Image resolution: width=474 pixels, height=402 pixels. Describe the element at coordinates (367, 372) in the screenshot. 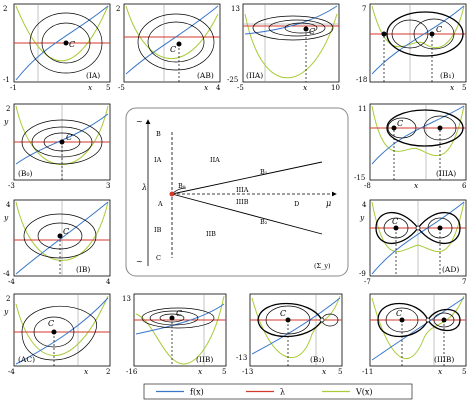

I see `tick-label: -11` at that location.